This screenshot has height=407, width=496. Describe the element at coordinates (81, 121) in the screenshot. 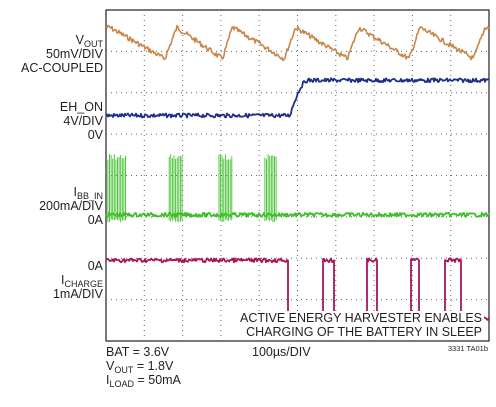

I see `label-ehon: EH_ON 4V/DIV 0V` at that location.